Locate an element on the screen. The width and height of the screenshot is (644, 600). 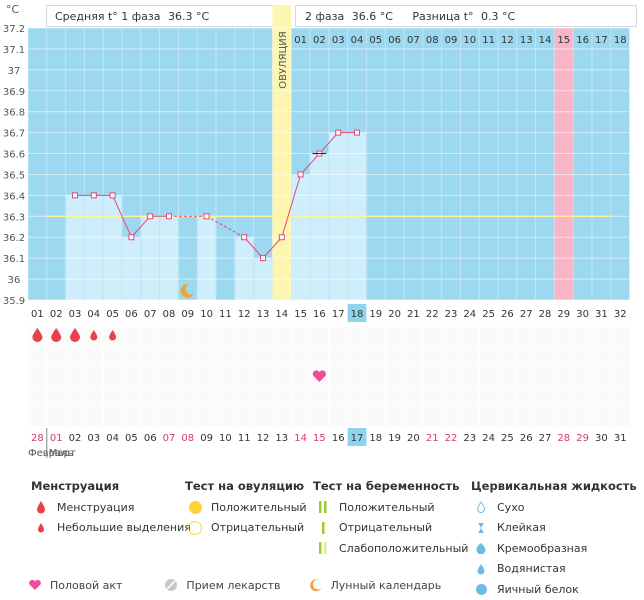
cycle-day-label: 17 is located at coordinates (338, 314).